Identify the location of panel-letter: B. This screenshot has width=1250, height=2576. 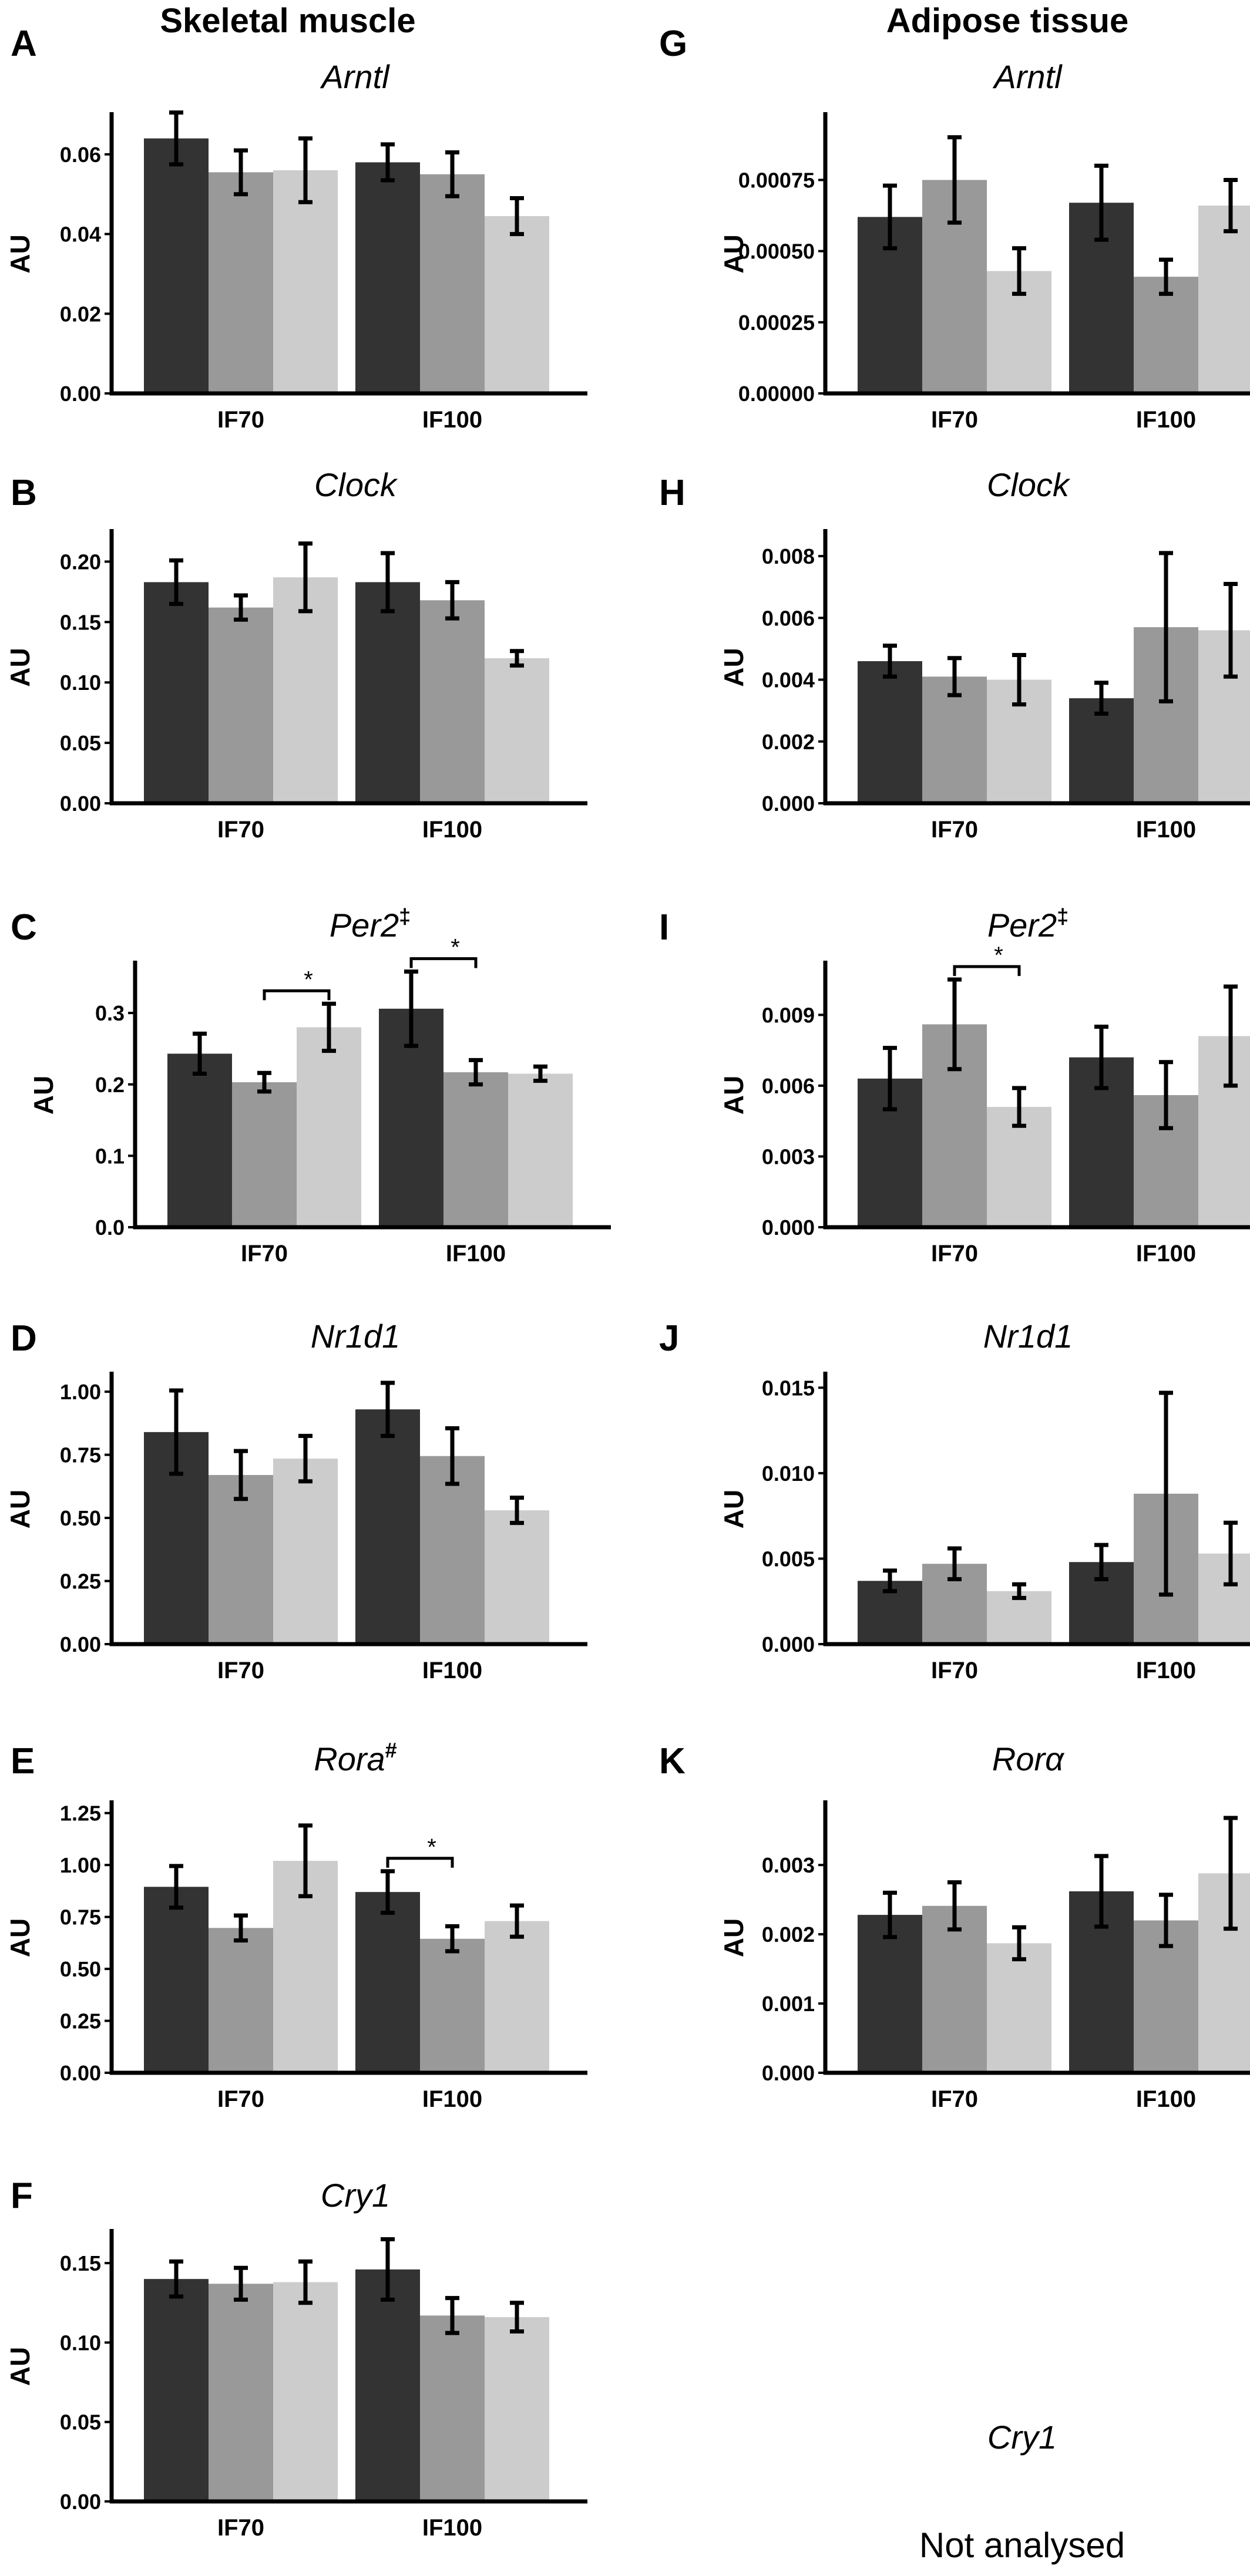
(24, 493).